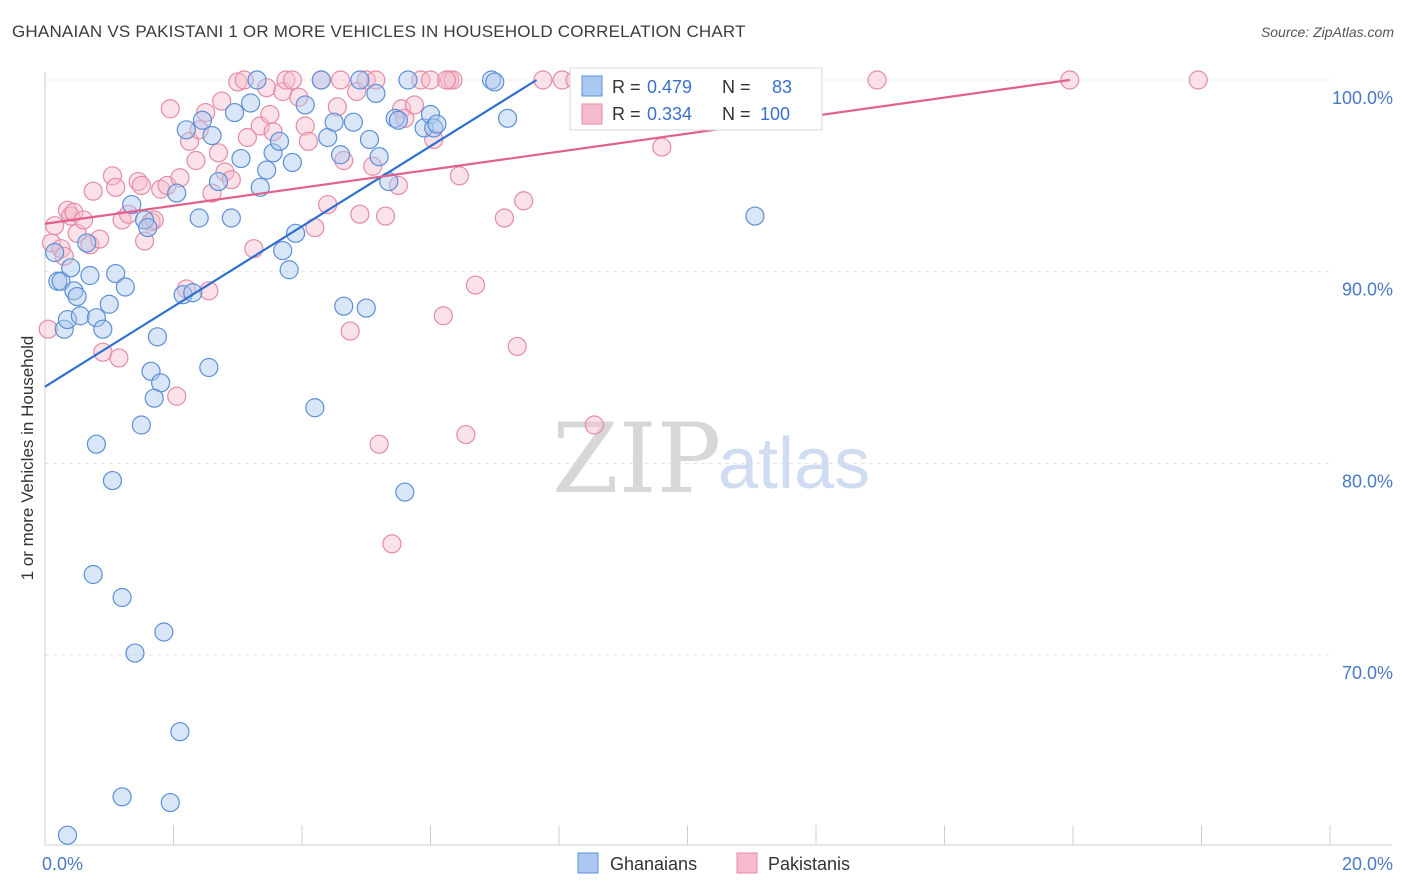  Describe the element at coordinates (809, 864) in the screenshot. I see `bottom-legend-pakistanis: Pakistanis` at that location.